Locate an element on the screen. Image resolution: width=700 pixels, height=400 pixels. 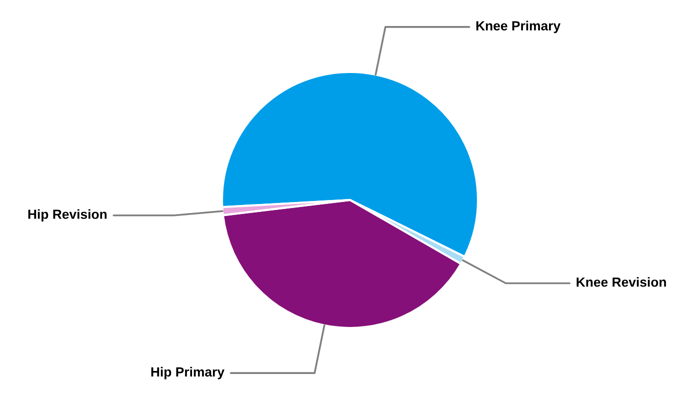
slice-label: Hip Revision is located at coordinates (67, 215).